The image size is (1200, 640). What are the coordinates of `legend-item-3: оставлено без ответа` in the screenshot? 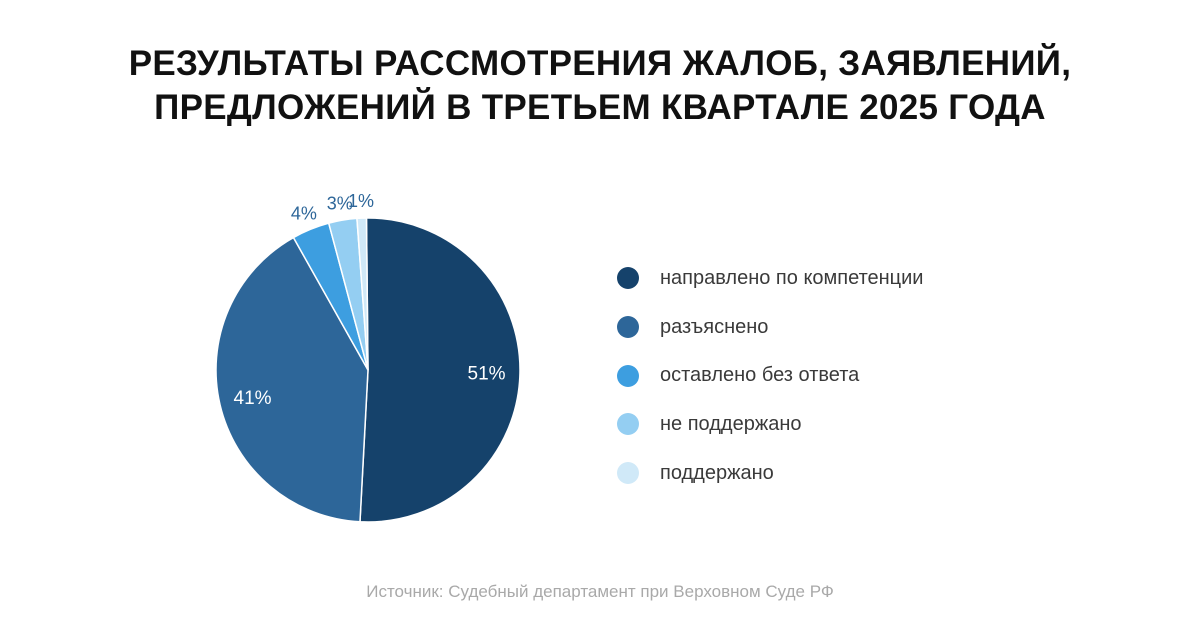 It's located at (770, 375).